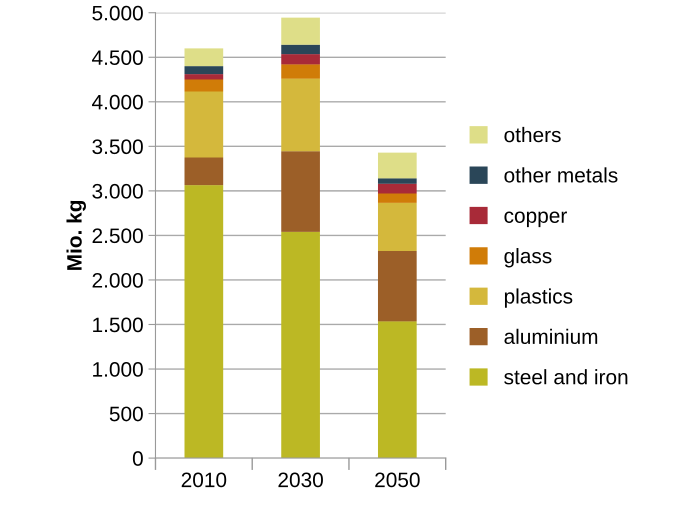 Image resolution: width=691 pixels, height=509 pixels. What do you see at coordinates (397, 480) in the screenshot?
I see `x-tick-label: 2050` at bounding box center [397, 480].